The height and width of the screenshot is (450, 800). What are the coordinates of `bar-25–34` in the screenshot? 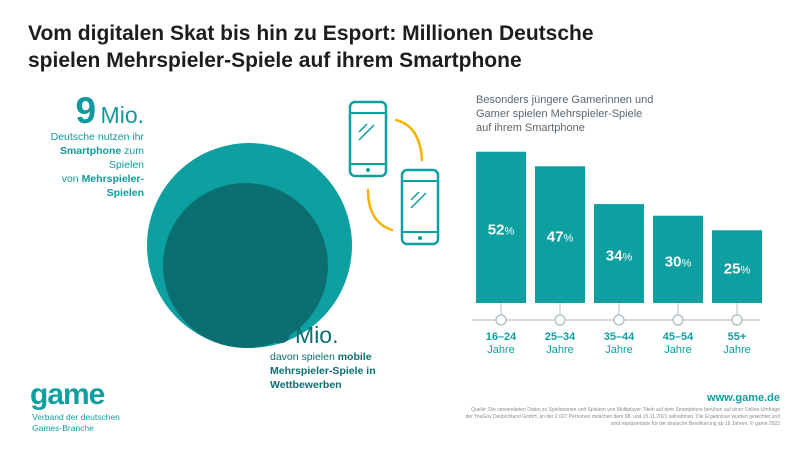 It's located at (560, 234).